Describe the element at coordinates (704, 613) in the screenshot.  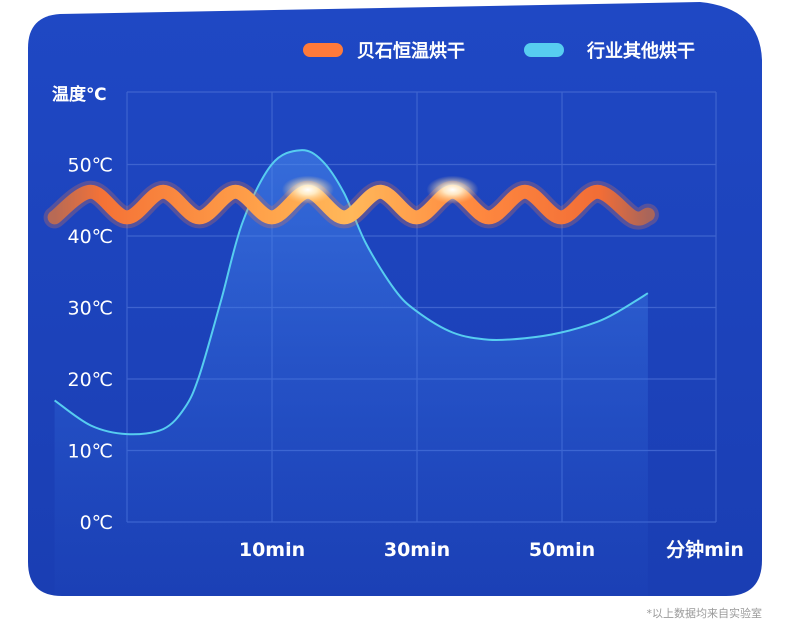
I see `footnote: *以上数据均来自实验室` at that location.